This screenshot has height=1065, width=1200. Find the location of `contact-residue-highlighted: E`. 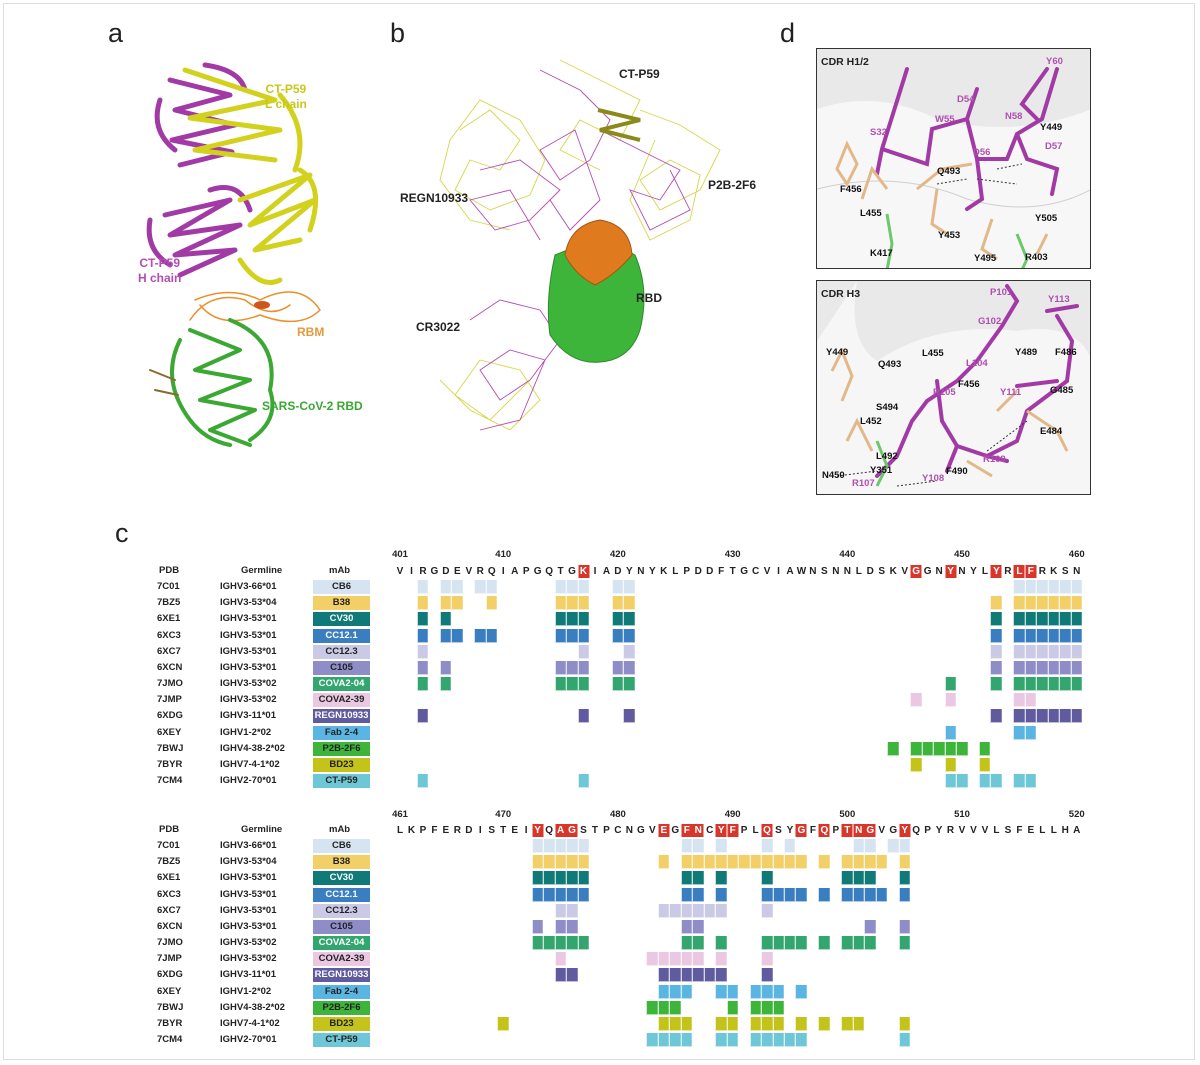

contact-residue-highlighted: E is located at coordinates (664, 830).